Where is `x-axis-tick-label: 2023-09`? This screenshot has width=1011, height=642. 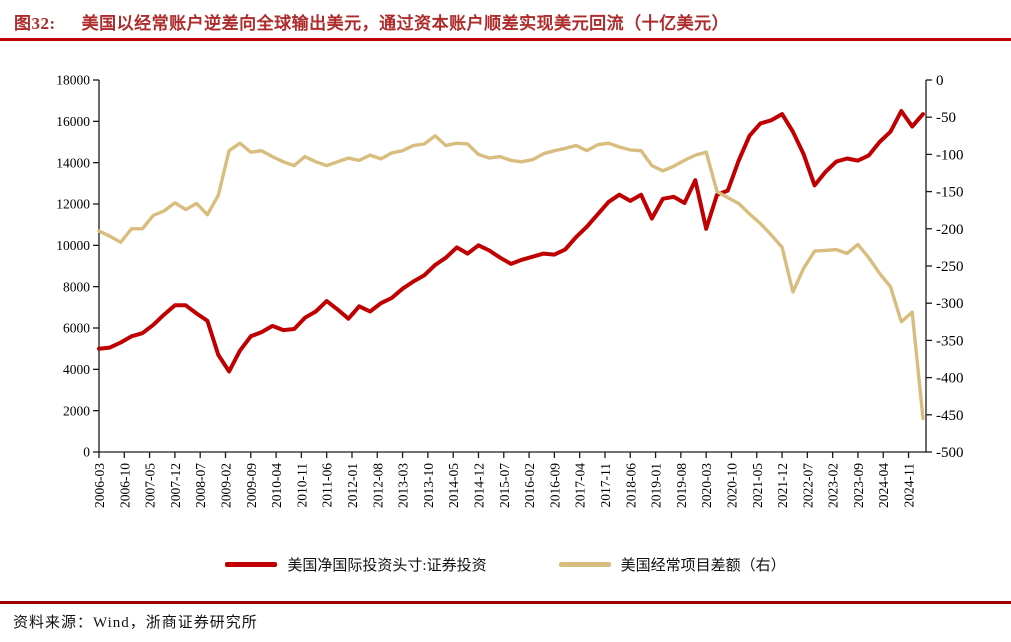
x-axis-tick-label: 2023-09 is located at coordinates (858, 485).